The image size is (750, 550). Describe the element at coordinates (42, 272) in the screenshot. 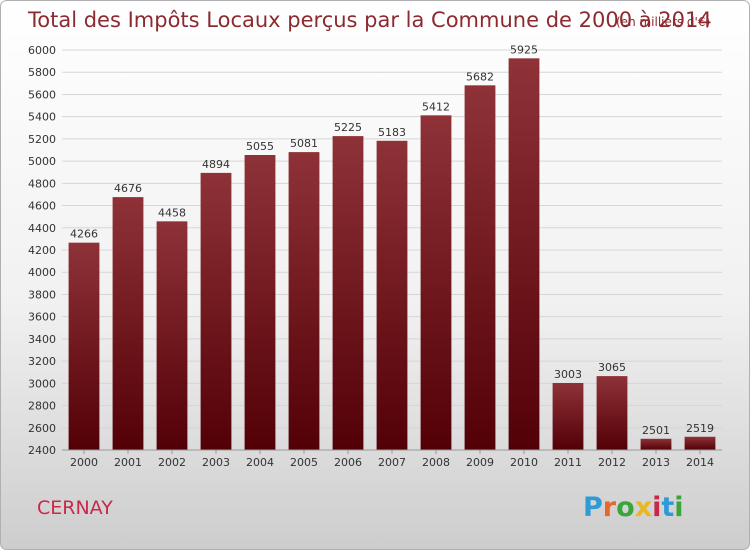

I see `y-tick-label: 4000` at that location.